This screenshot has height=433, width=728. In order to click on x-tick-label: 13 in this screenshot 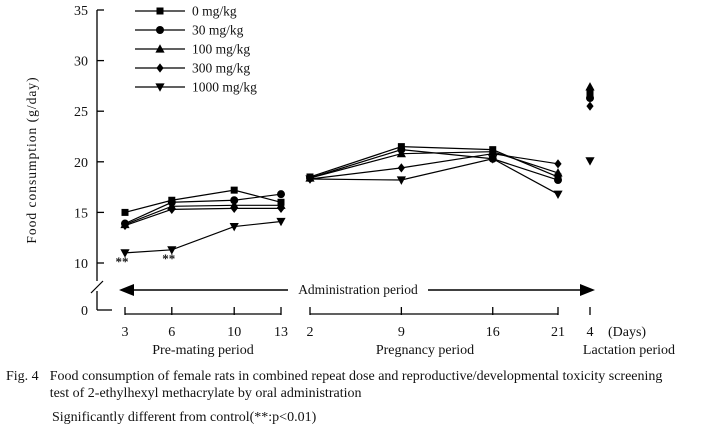, I will do `click(281, 332)`.